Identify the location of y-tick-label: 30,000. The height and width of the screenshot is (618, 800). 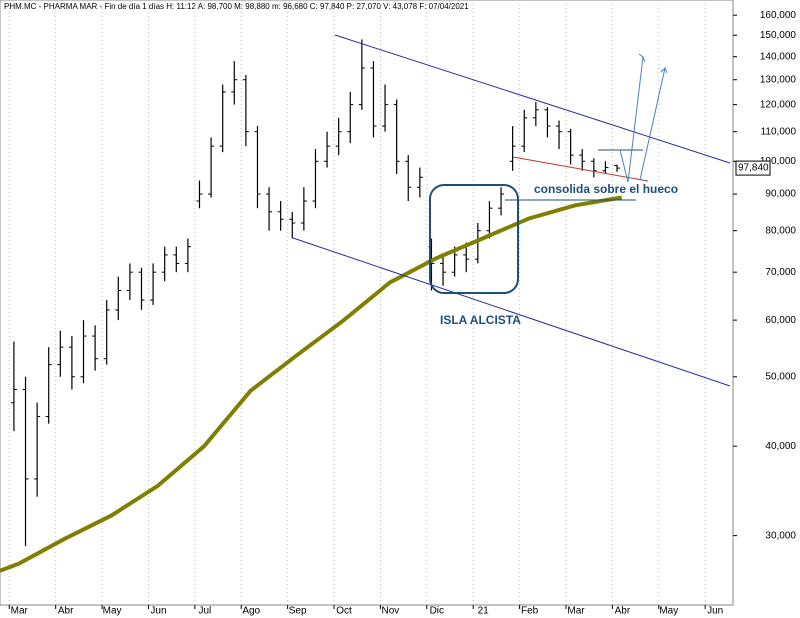
(780, 535).